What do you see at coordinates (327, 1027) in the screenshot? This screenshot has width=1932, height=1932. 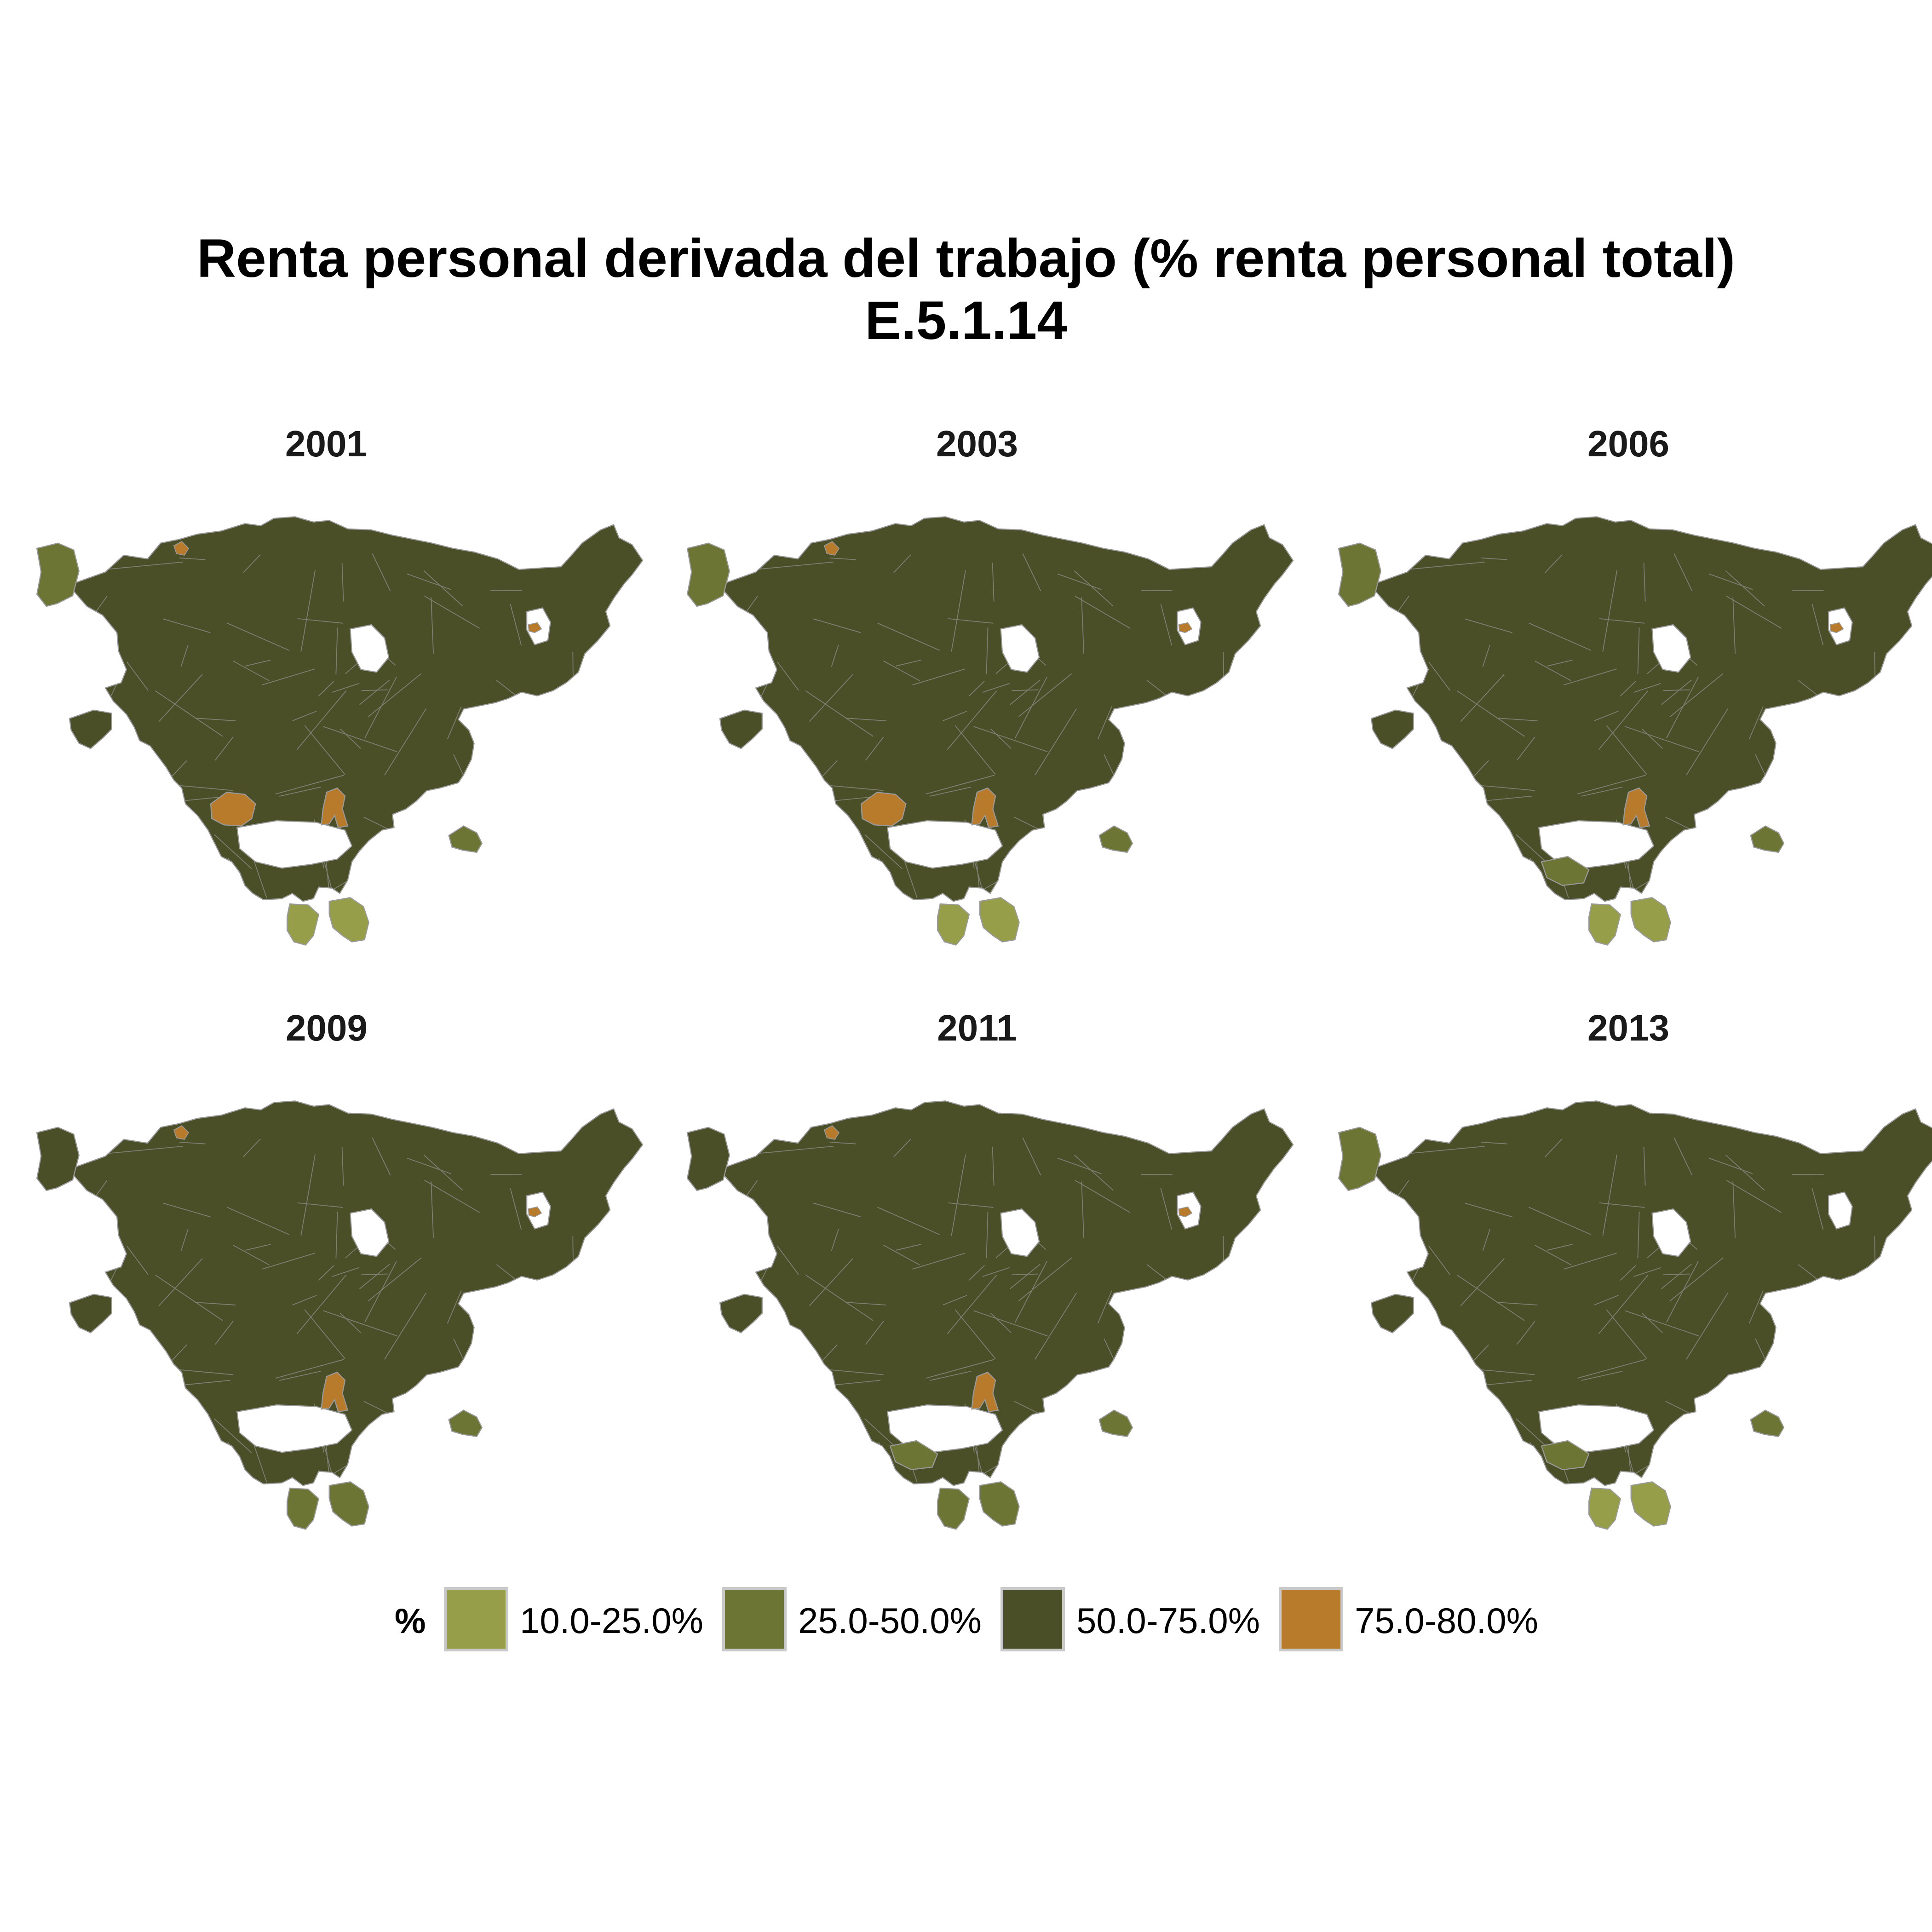 I see `panel-year-label: 2009` at bounding box center [327, 1027].